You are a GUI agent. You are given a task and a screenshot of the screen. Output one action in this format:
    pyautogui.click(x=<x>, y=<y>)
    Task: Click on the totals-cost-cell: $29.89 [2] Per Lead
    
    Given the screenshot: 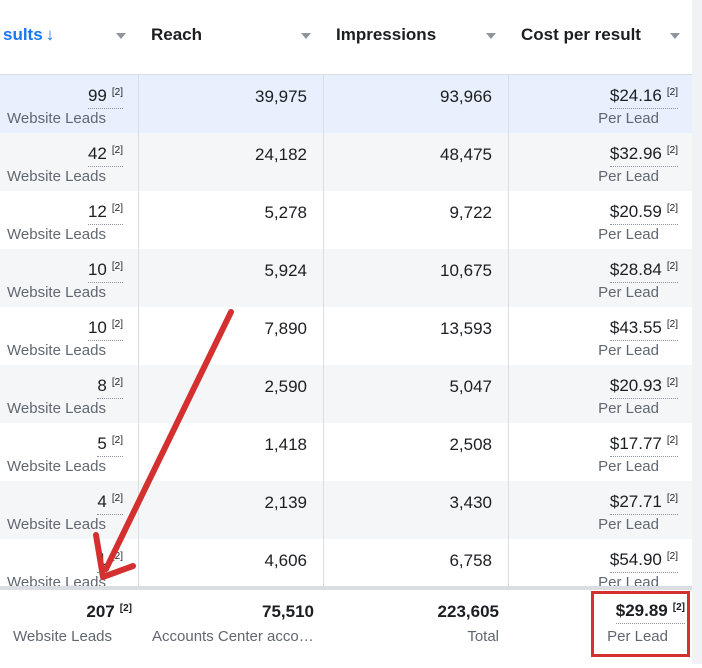 What is the action you would take?
    pyautogui.click(x=600, y=619)
    